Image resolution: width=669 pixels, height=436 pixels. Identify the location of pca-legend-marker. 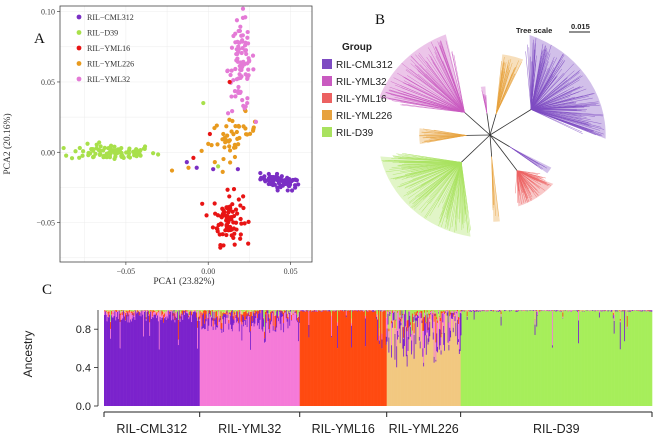
(79, 32).